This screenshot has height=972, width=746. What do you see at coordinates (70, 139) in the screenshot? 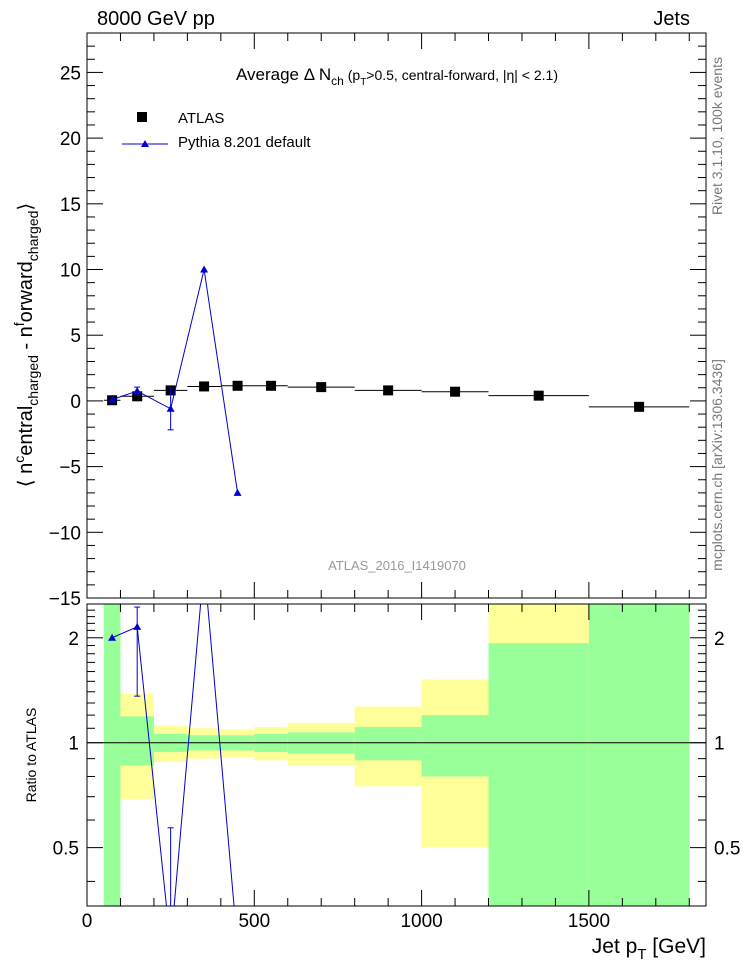
I see `y-tick-label-20: 20` at bounding box center [70, 139].